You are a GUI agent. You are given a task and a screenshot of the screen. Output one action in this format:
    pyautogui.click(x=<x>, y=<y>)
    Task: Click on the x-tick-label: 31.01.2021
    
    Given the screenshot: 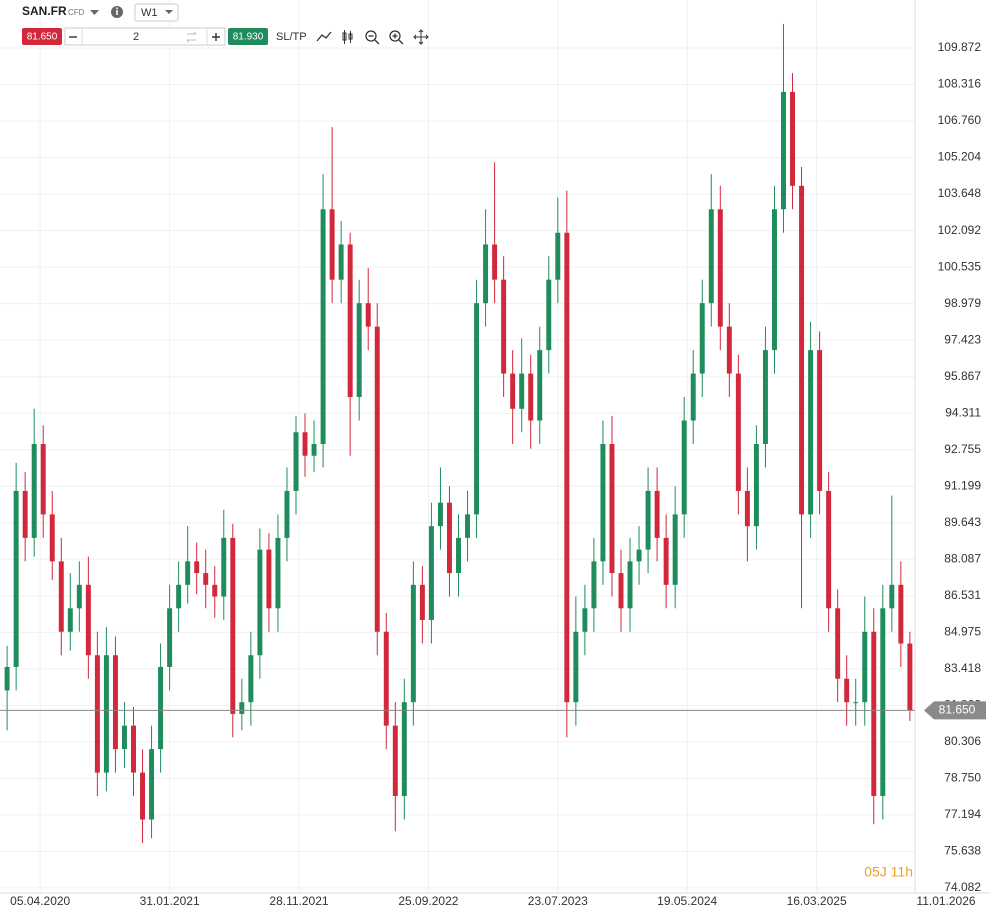 What is the action you would take?
    pyautogui.click(x=170, y=901)
    